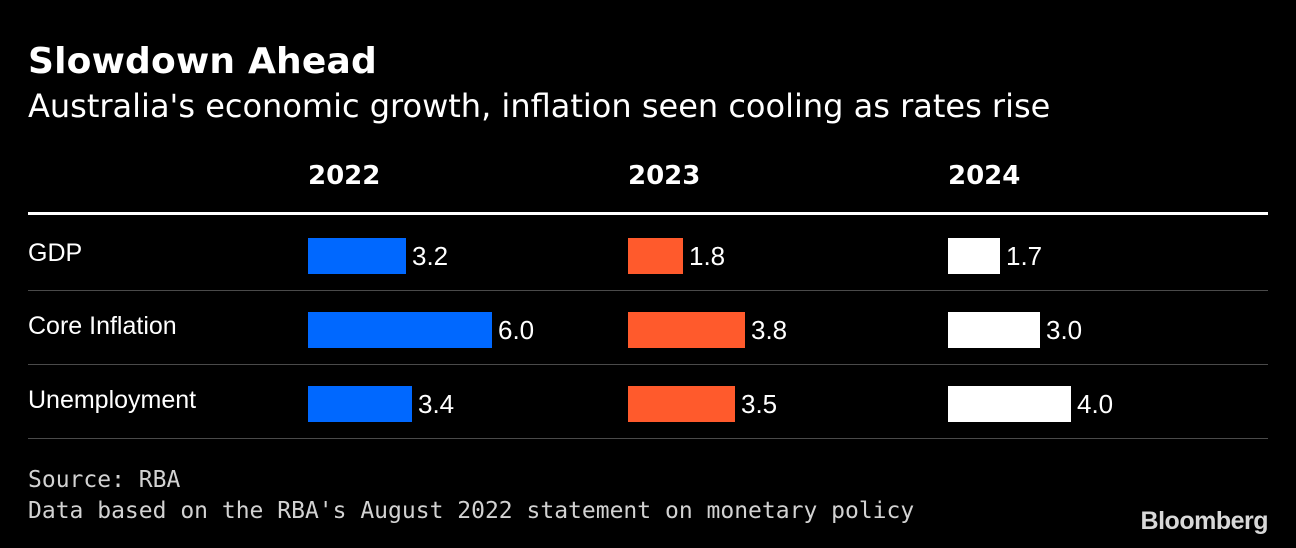 This screenshot has height=548, width=1296. What do you see at coordinates (655, 256) in the screenshot?
I see `bar-2023-gdp` at bounding box center [655, 256].